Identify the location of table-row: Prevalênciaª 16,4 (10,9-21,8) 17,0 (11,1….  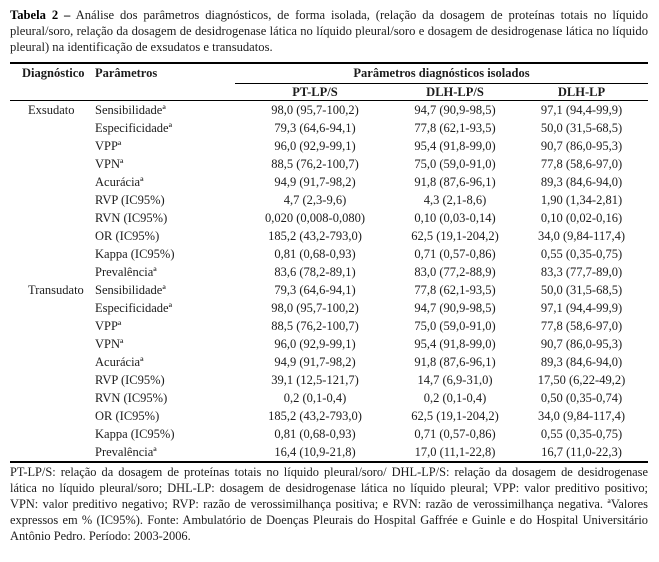
(329, 452).